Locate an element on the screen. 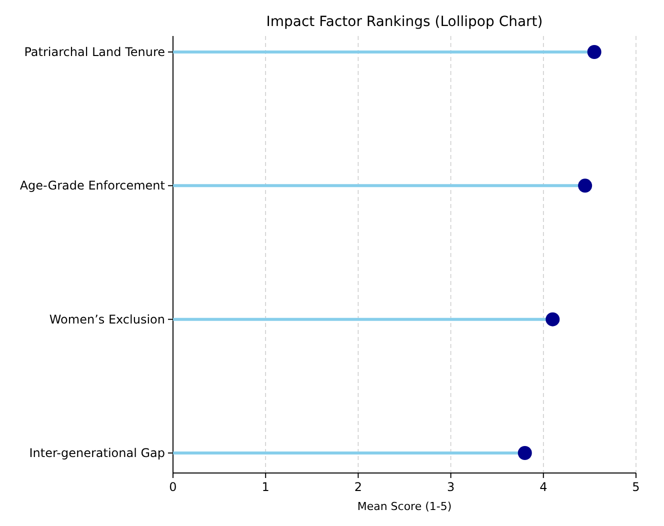  x-tick-label: 0 is located at coordinates (173, 487).